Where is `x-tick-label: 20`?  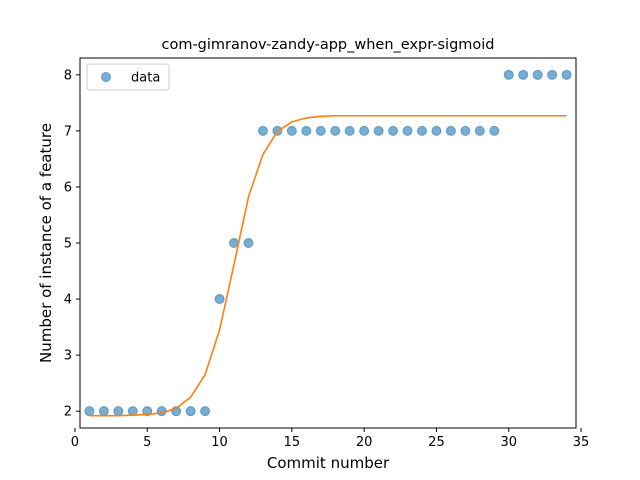
x-tick-label: 20 is located at coordinates (364, 442).